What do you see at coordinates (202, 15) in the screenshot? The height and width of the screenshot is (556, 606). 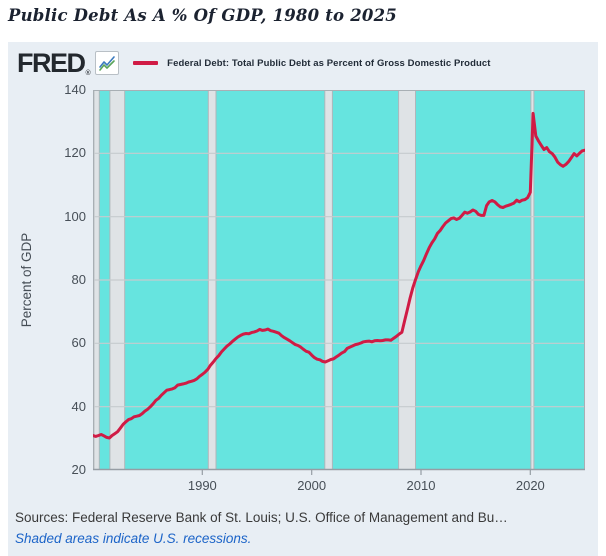 I see `page-title: Public Debt As A % Of GDP, 1980 to 2025` at bounding box center [202, 15].